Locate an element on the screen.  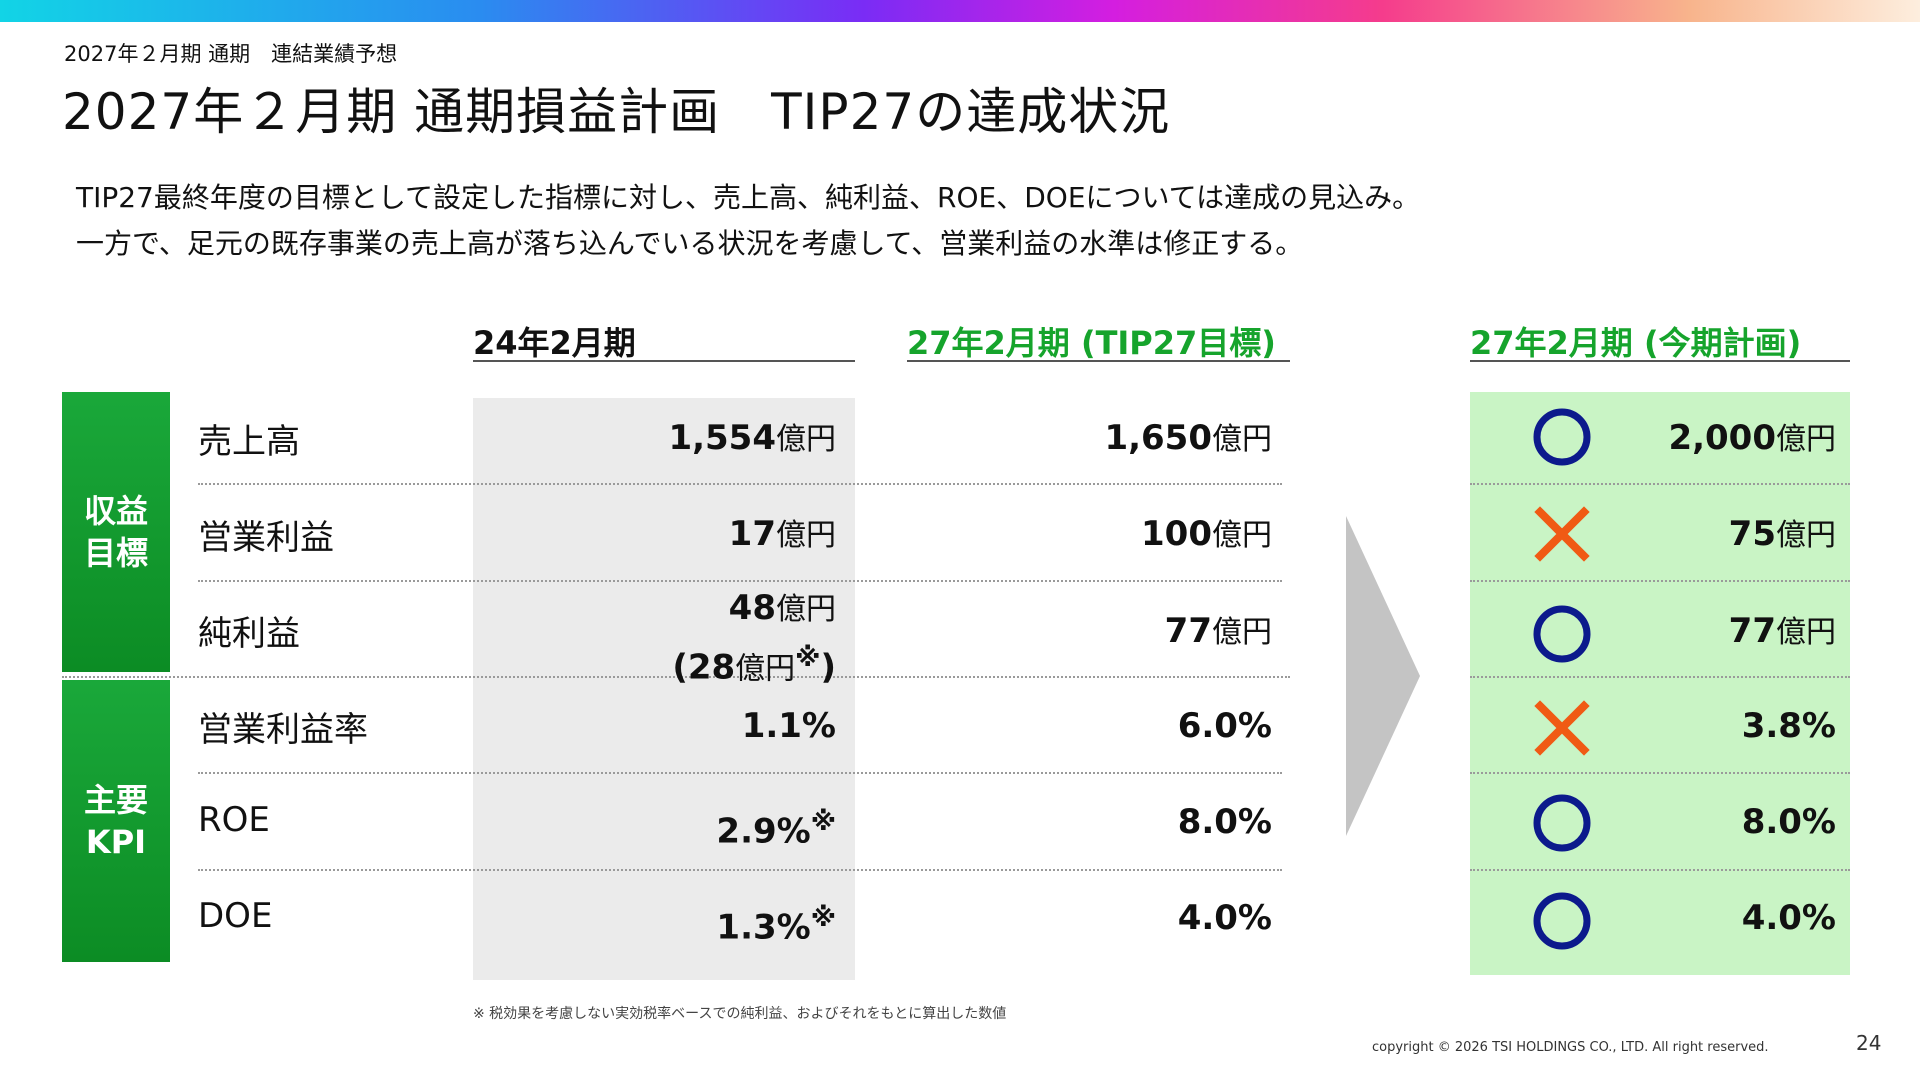
column-header-tip27-target: 27年2月期 (TIP27目標) is located at coordinates (1098, 340).